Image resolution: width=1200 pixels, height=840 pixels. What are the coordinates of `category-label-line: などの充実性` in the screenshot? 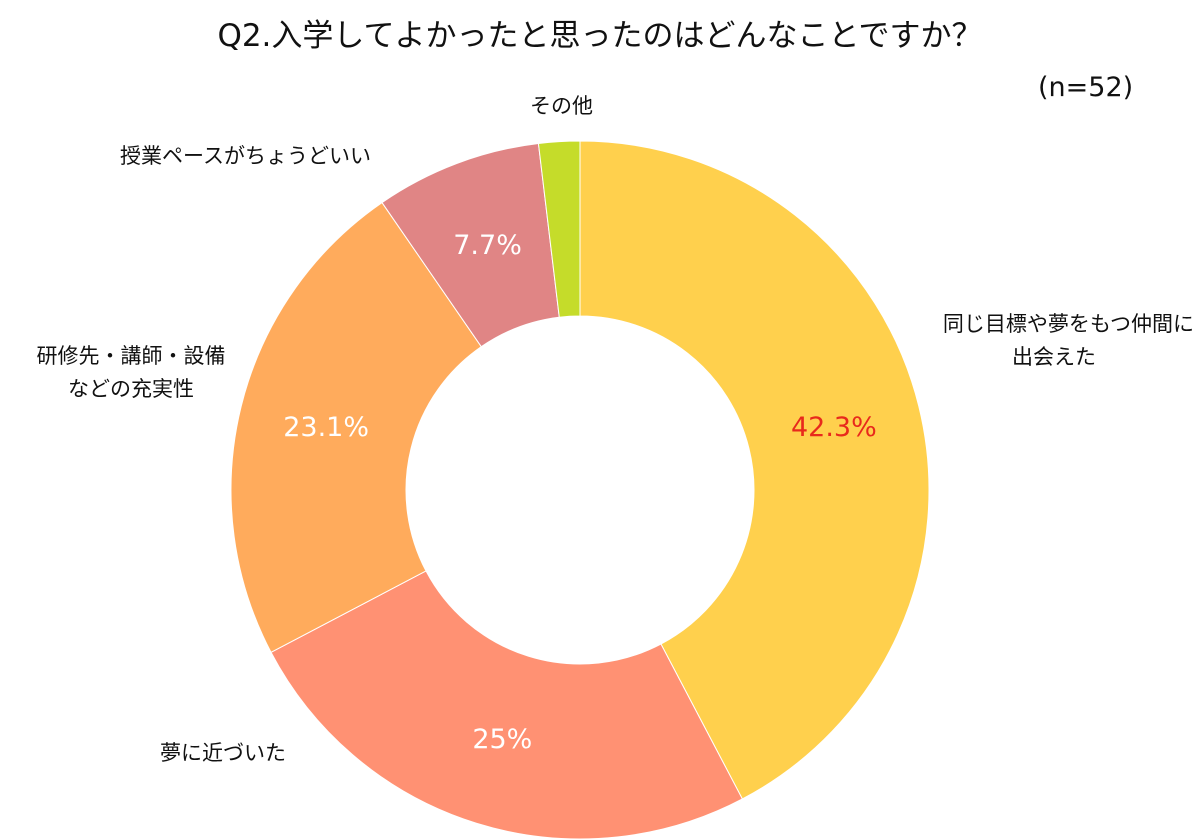 It's located at (131, 389).